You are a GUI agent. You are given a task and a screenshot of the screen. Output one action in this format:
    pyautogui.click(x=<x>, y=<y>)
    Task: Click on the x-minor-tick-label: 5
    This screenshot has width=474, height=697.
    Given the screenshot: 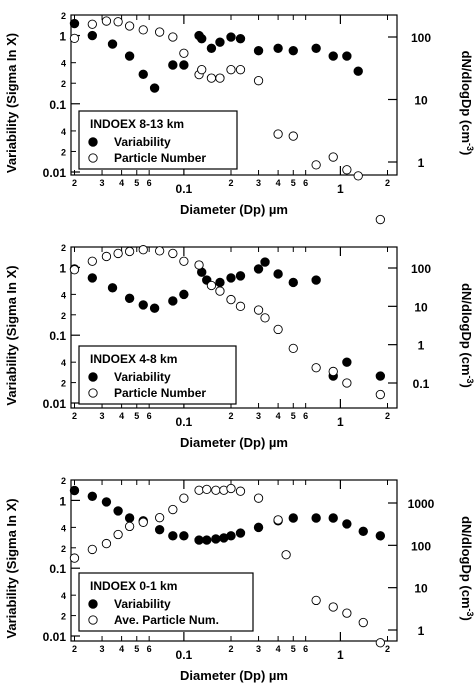 What is the action you would take?
    pyautogui.click(x=136, y=416)
    